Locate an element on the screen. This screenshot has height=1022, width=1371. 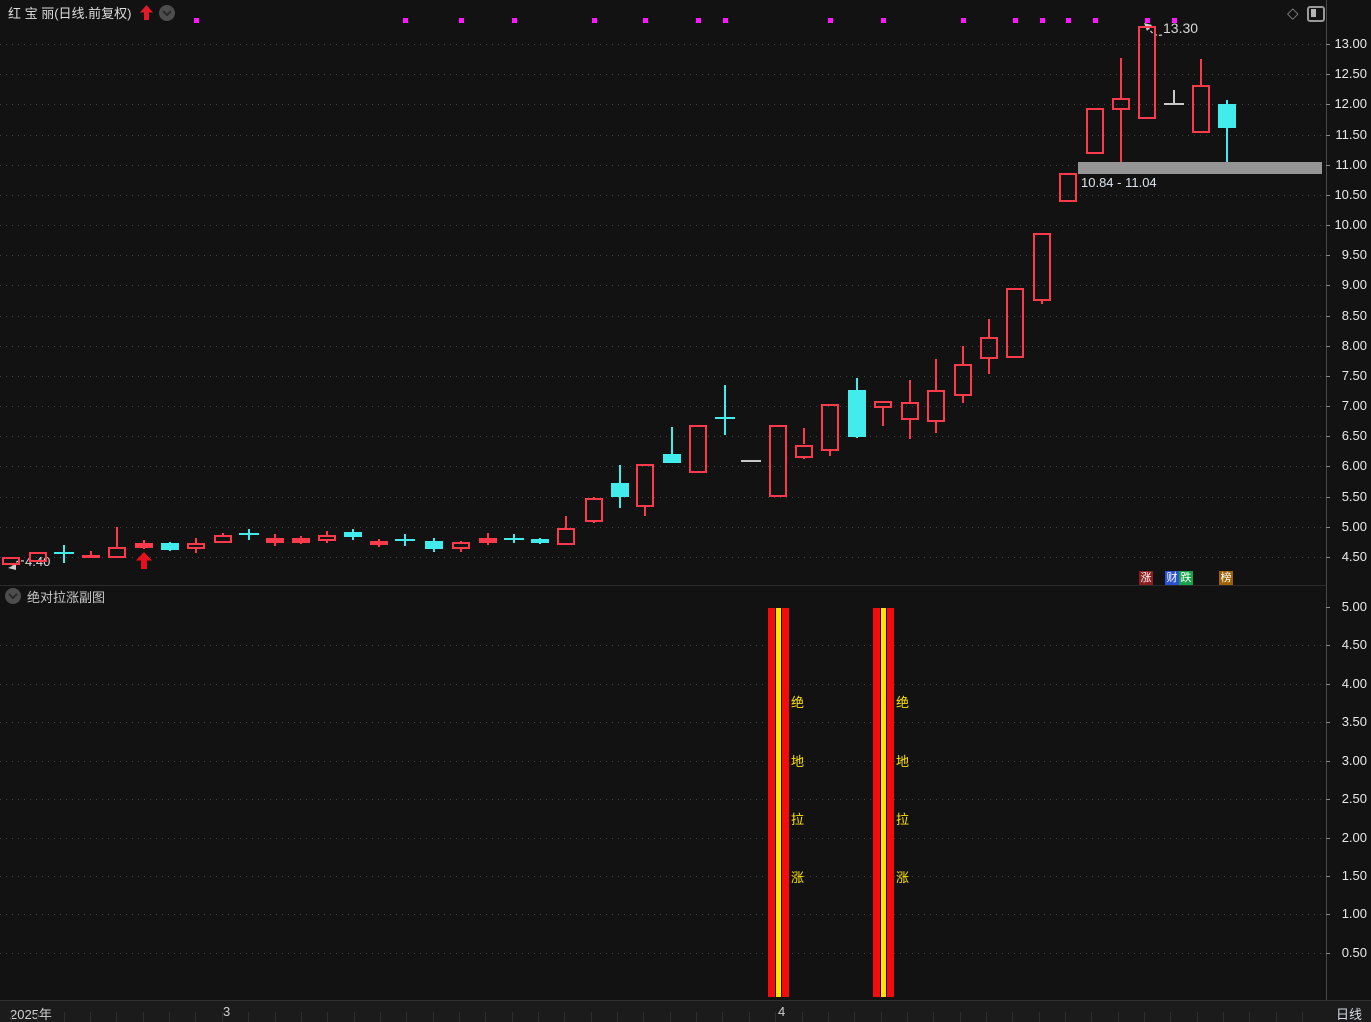
badge-cai: 财 is located at coordinates (1172, 578).